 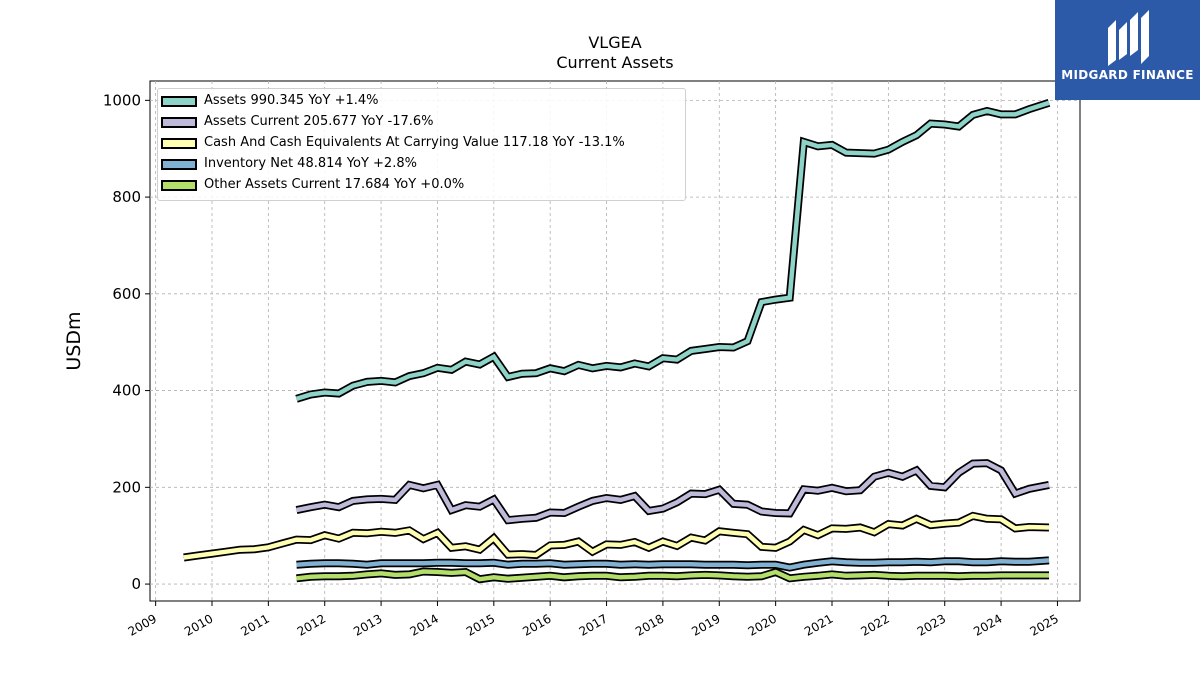 What do you see at coordinates (74, 340) in the screenshot?
I see `y-axis-label: USDm` at bounding box center [74, 340].